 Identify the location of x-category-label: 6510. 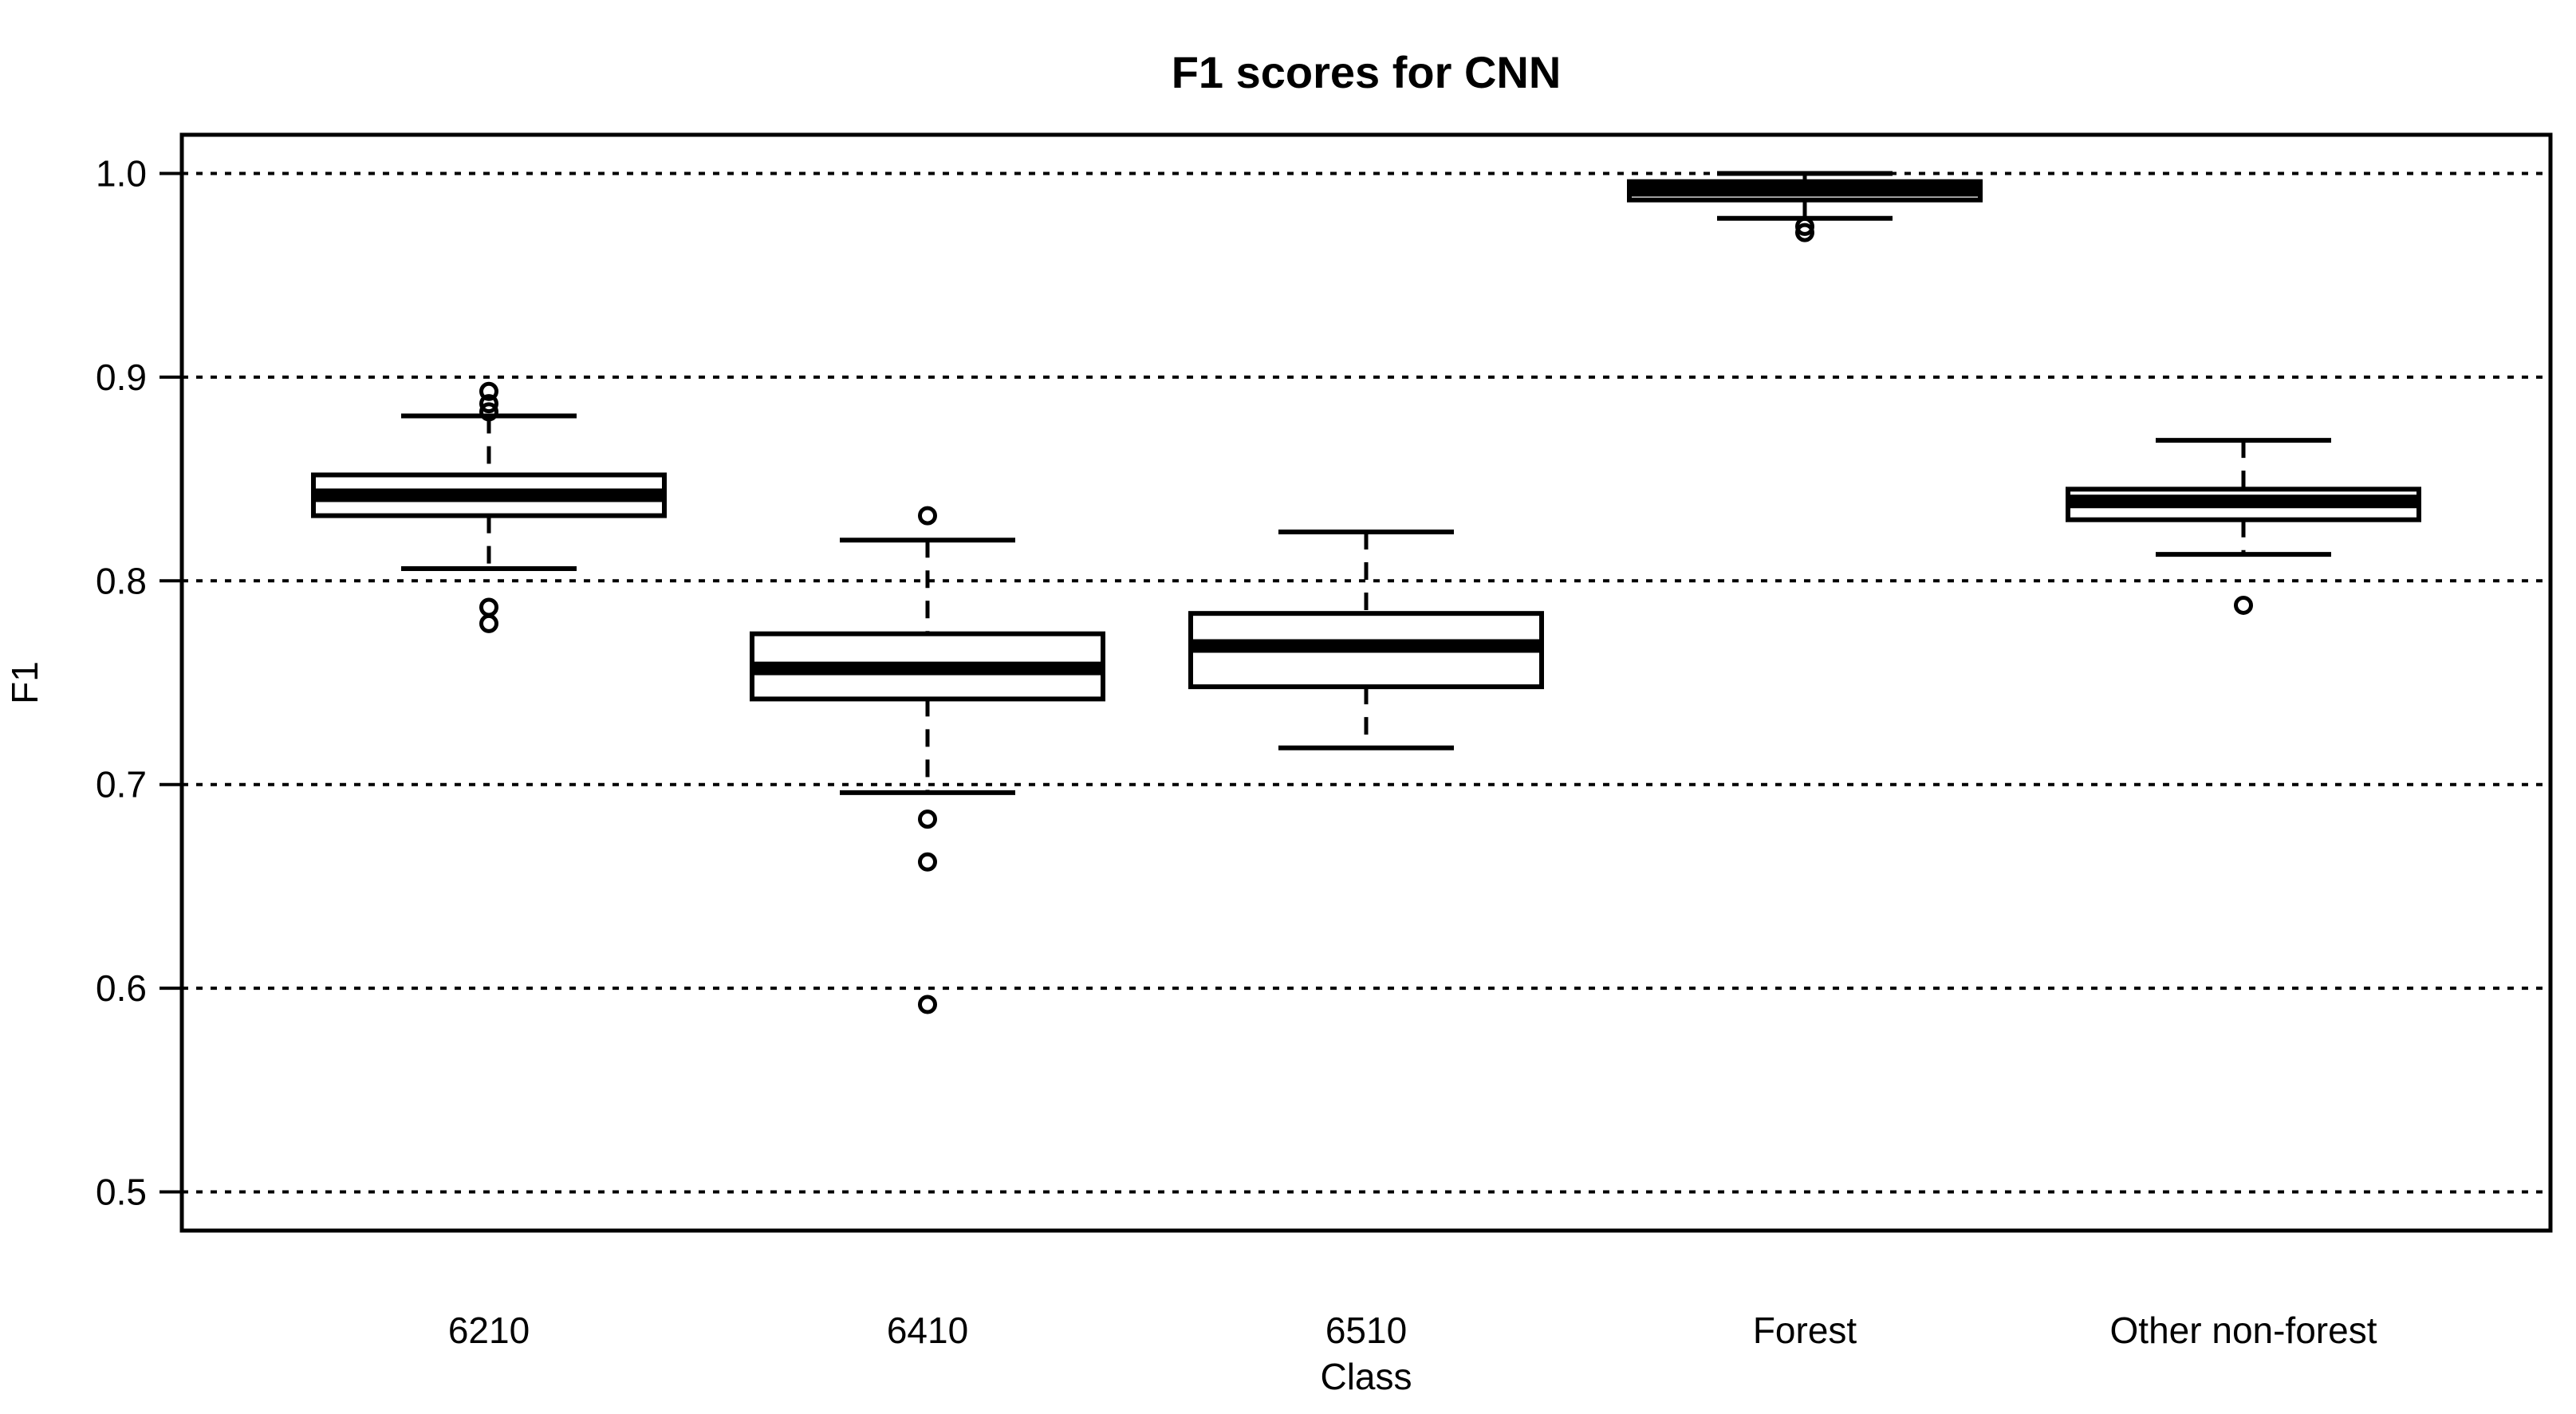
(1366, 1330).